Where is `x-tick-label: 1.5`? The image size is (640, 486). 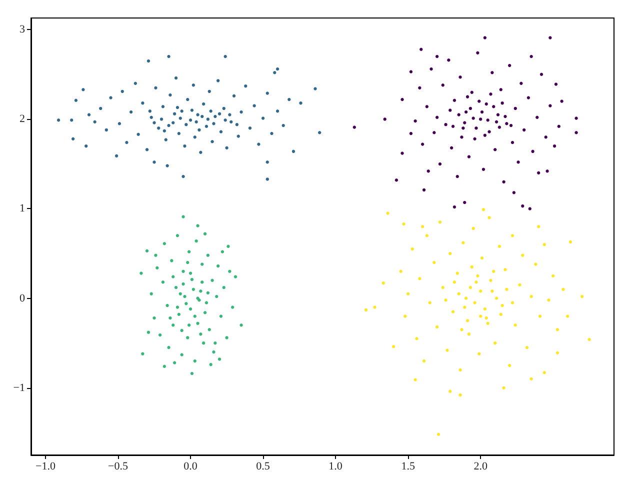
x-tick-label: 1.5 is located at coordinates (408, 466).